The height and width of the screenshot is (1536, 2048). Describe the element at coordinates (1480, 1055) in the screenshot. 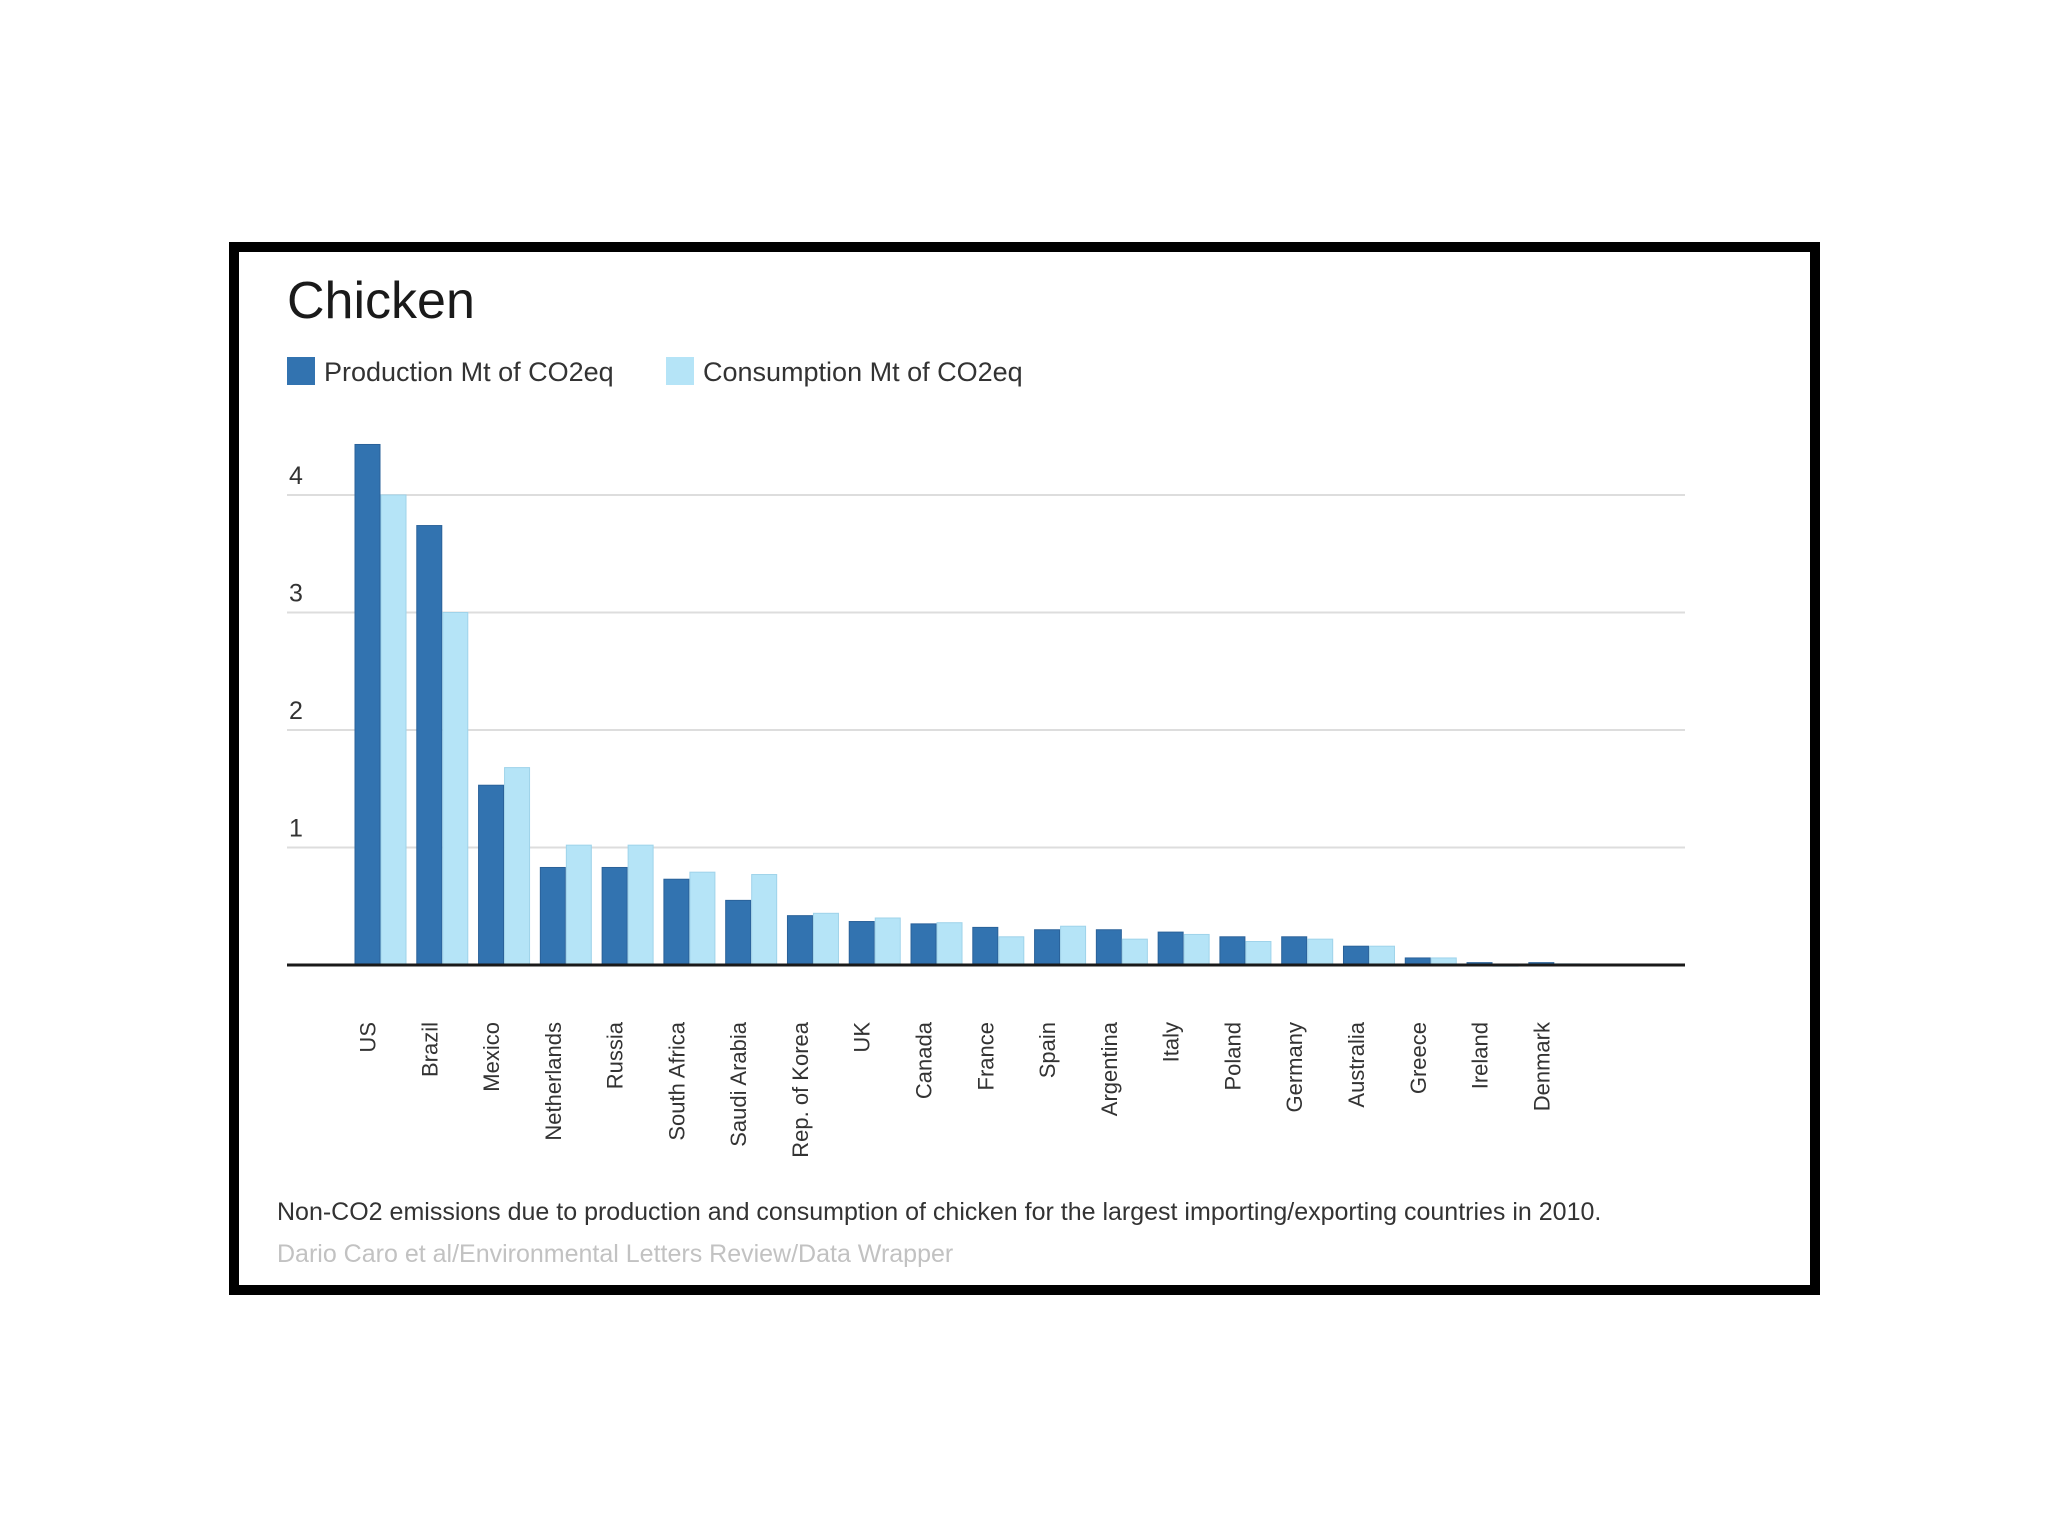

I see `x-tick-label-ireland: Ireland` at that location.